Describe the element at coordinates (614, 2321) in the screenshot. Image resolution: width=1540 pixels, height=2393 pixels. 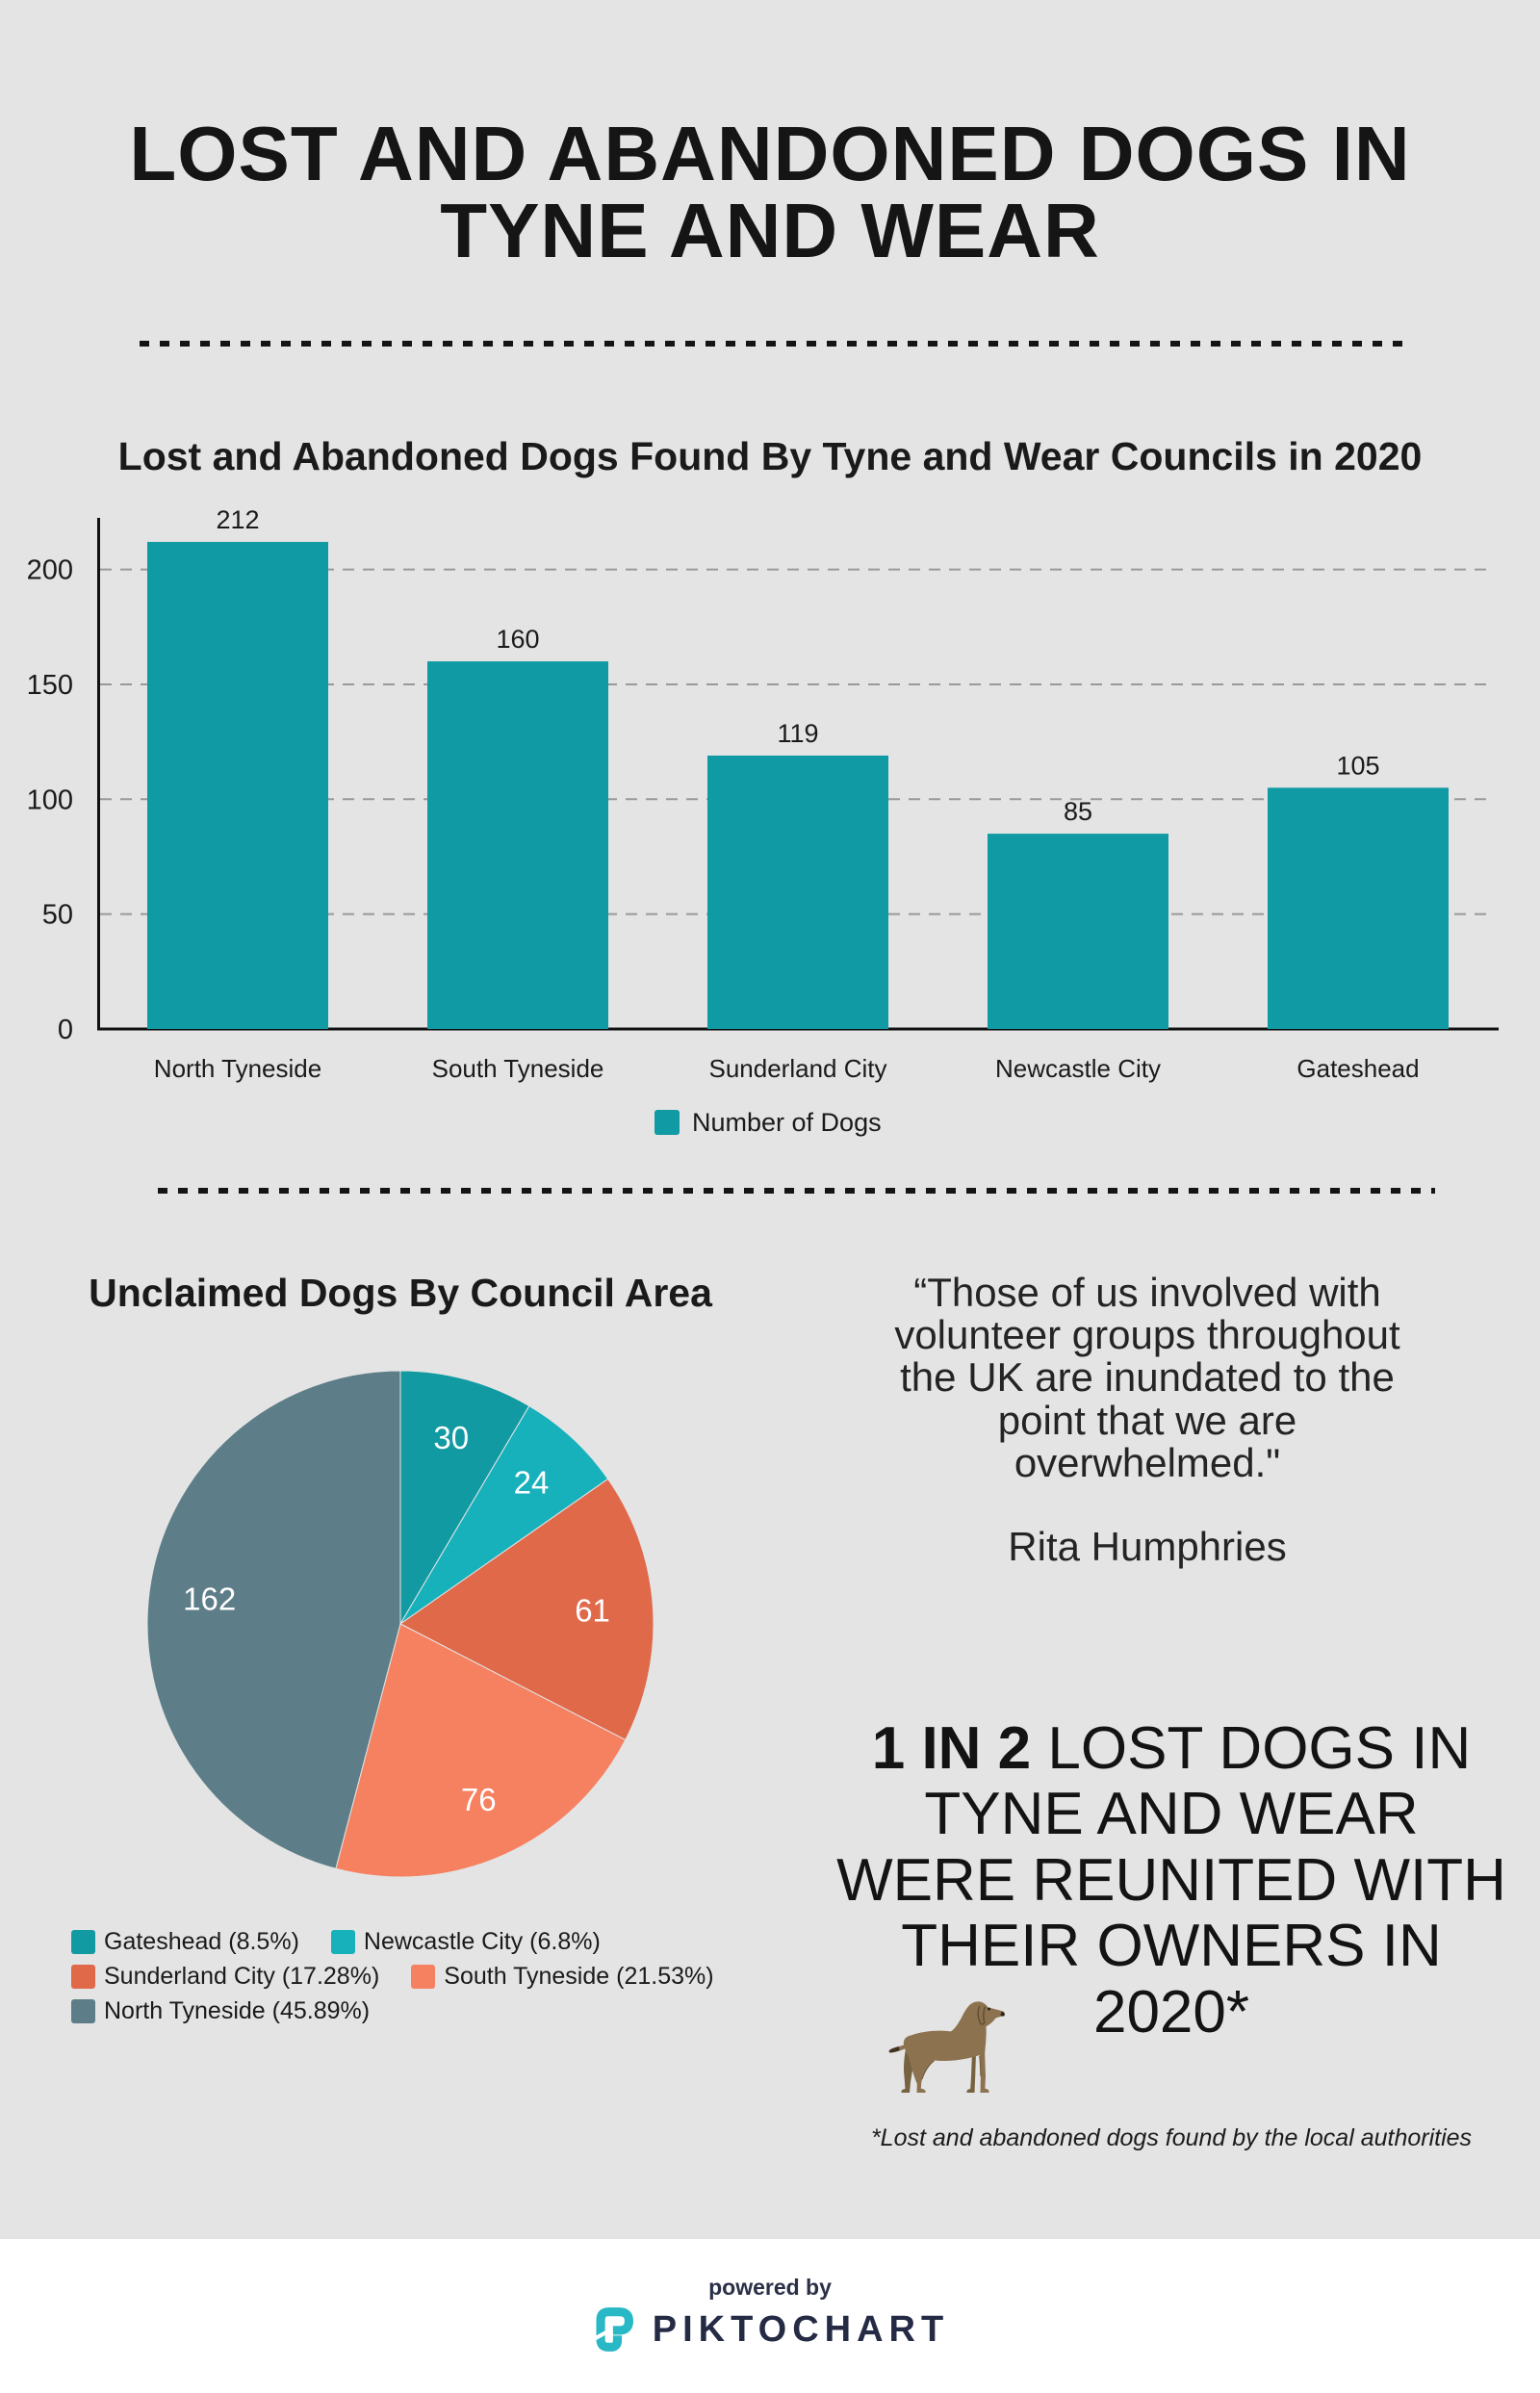
I see `logo-bowl` at that location.